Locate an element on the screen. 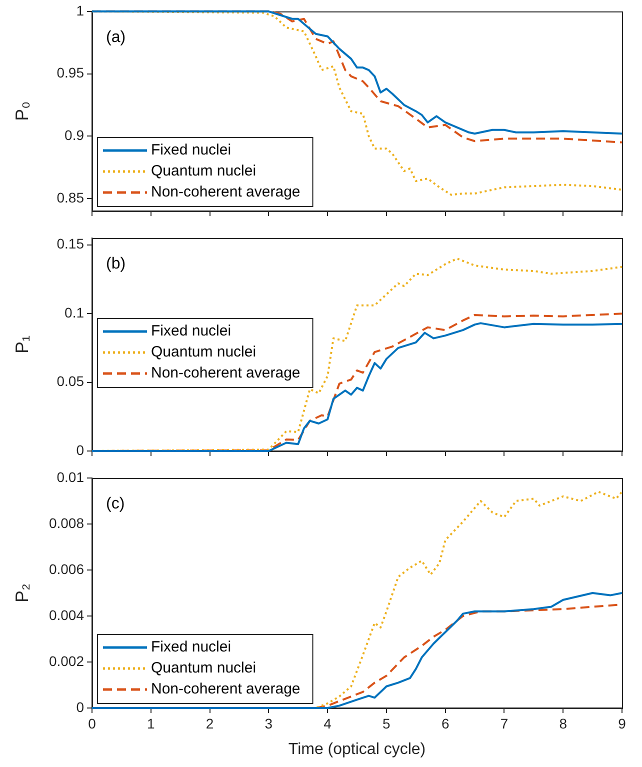 The width and height of the screenshot is (642, 767). x-tick-label: 9 is located at coordinates (622, 723).